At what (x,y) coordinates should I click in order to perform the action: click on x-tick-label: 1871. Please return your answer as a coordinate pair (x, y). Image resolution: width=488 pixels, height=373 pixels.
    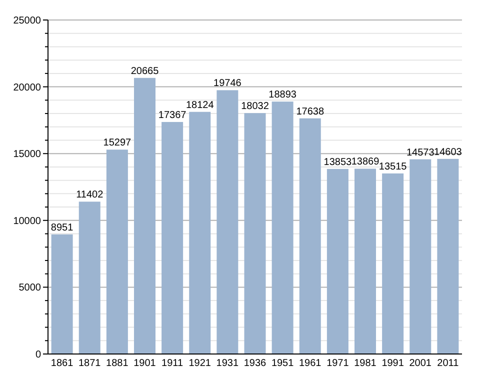
    Looking at the image, I should click on (90, 363).